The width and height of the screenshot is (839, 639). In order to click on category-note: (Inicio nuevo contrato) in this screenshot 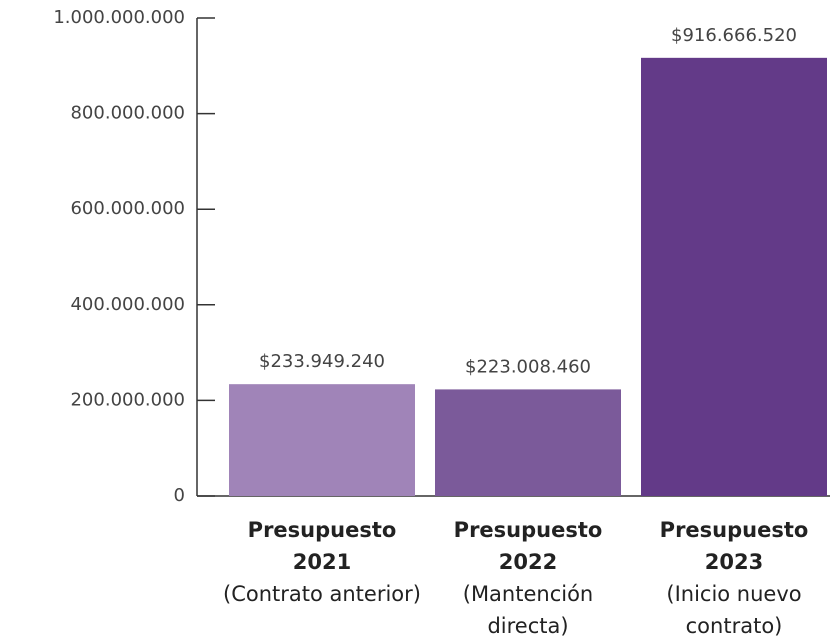, I will do `click(734, 610)`.